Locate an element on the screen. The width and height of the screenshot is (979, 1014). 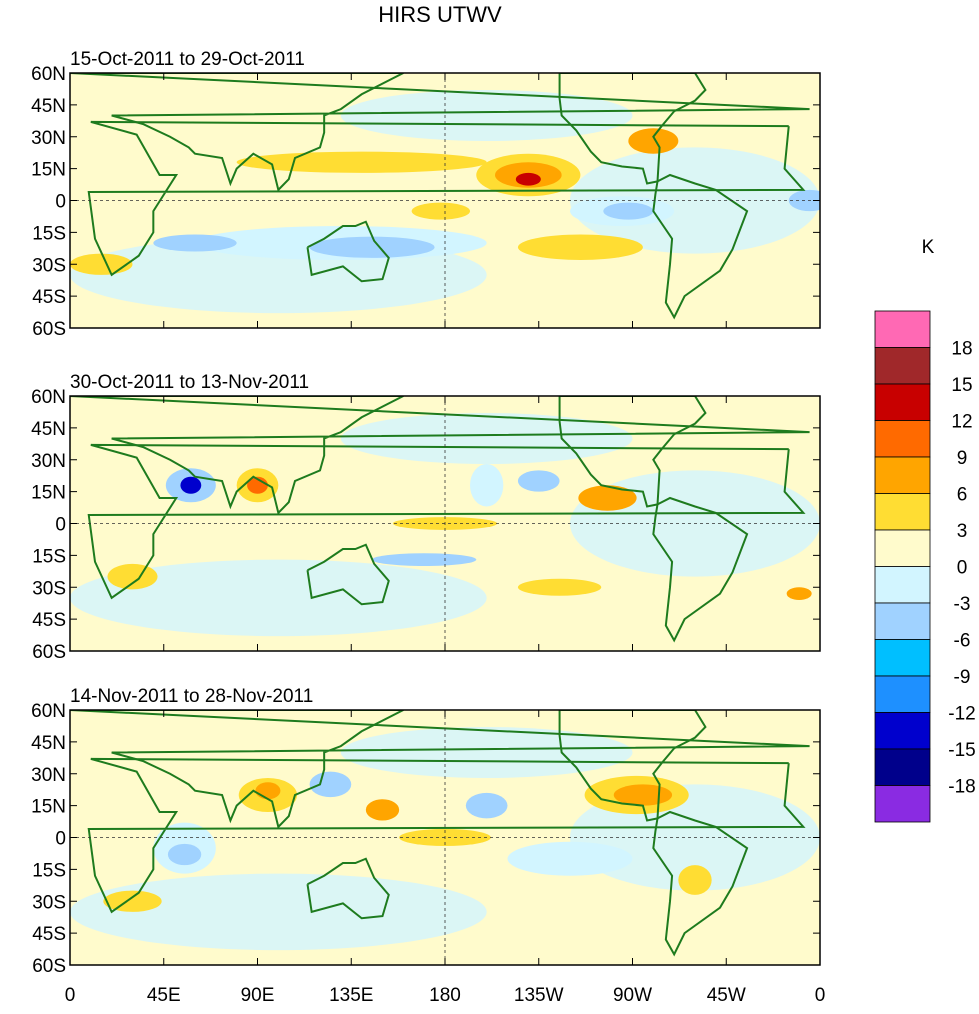
colorbar-label: 6 is located at coordinates (962, 495).